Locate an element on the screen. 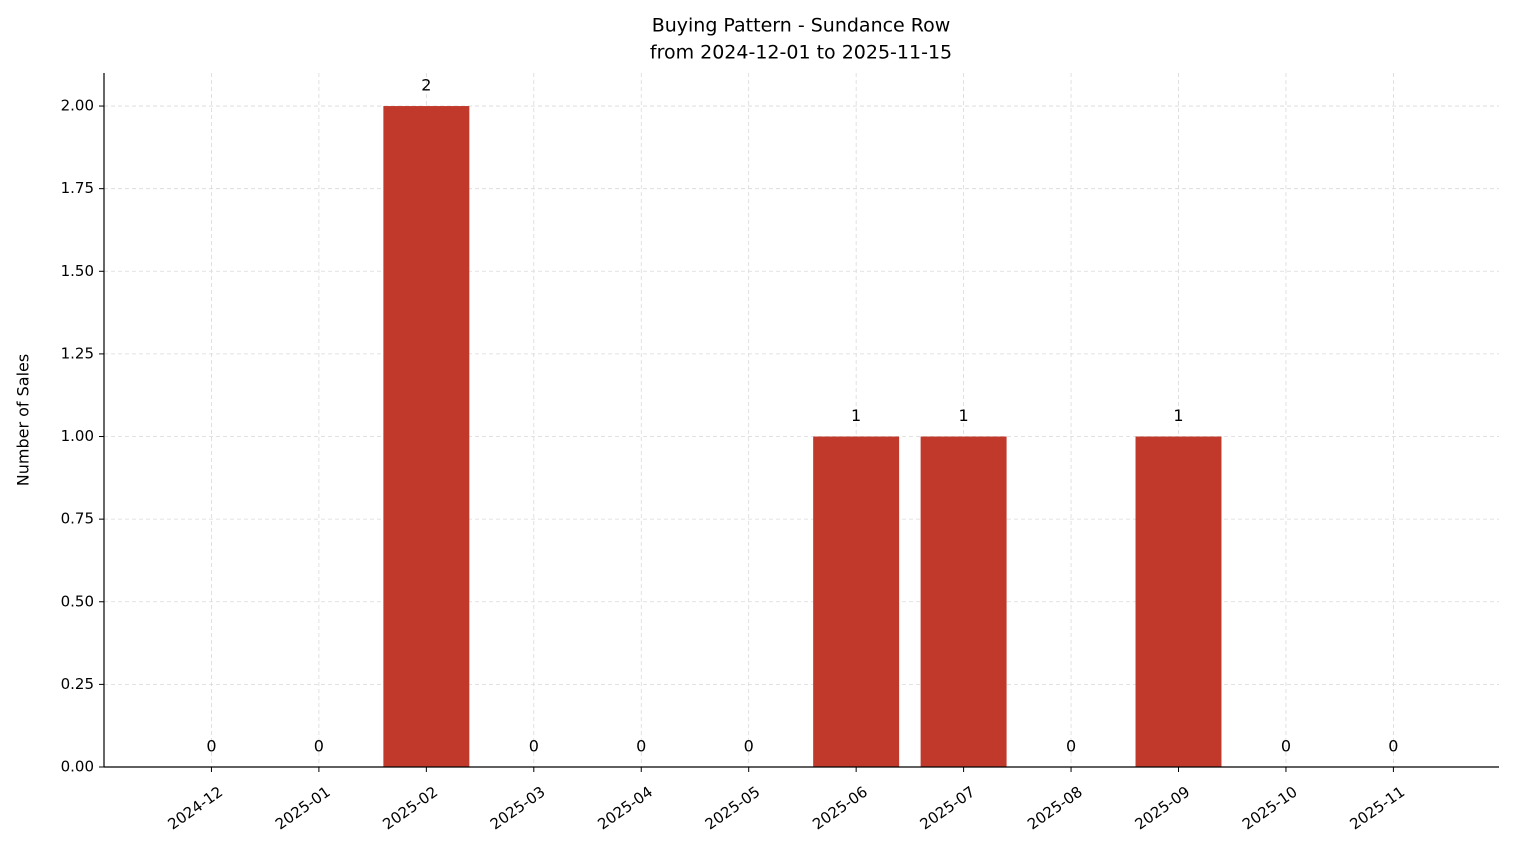 The image size is (1514, 863). x-tick-label: 2025-02 is located at coordinates (410, 808).